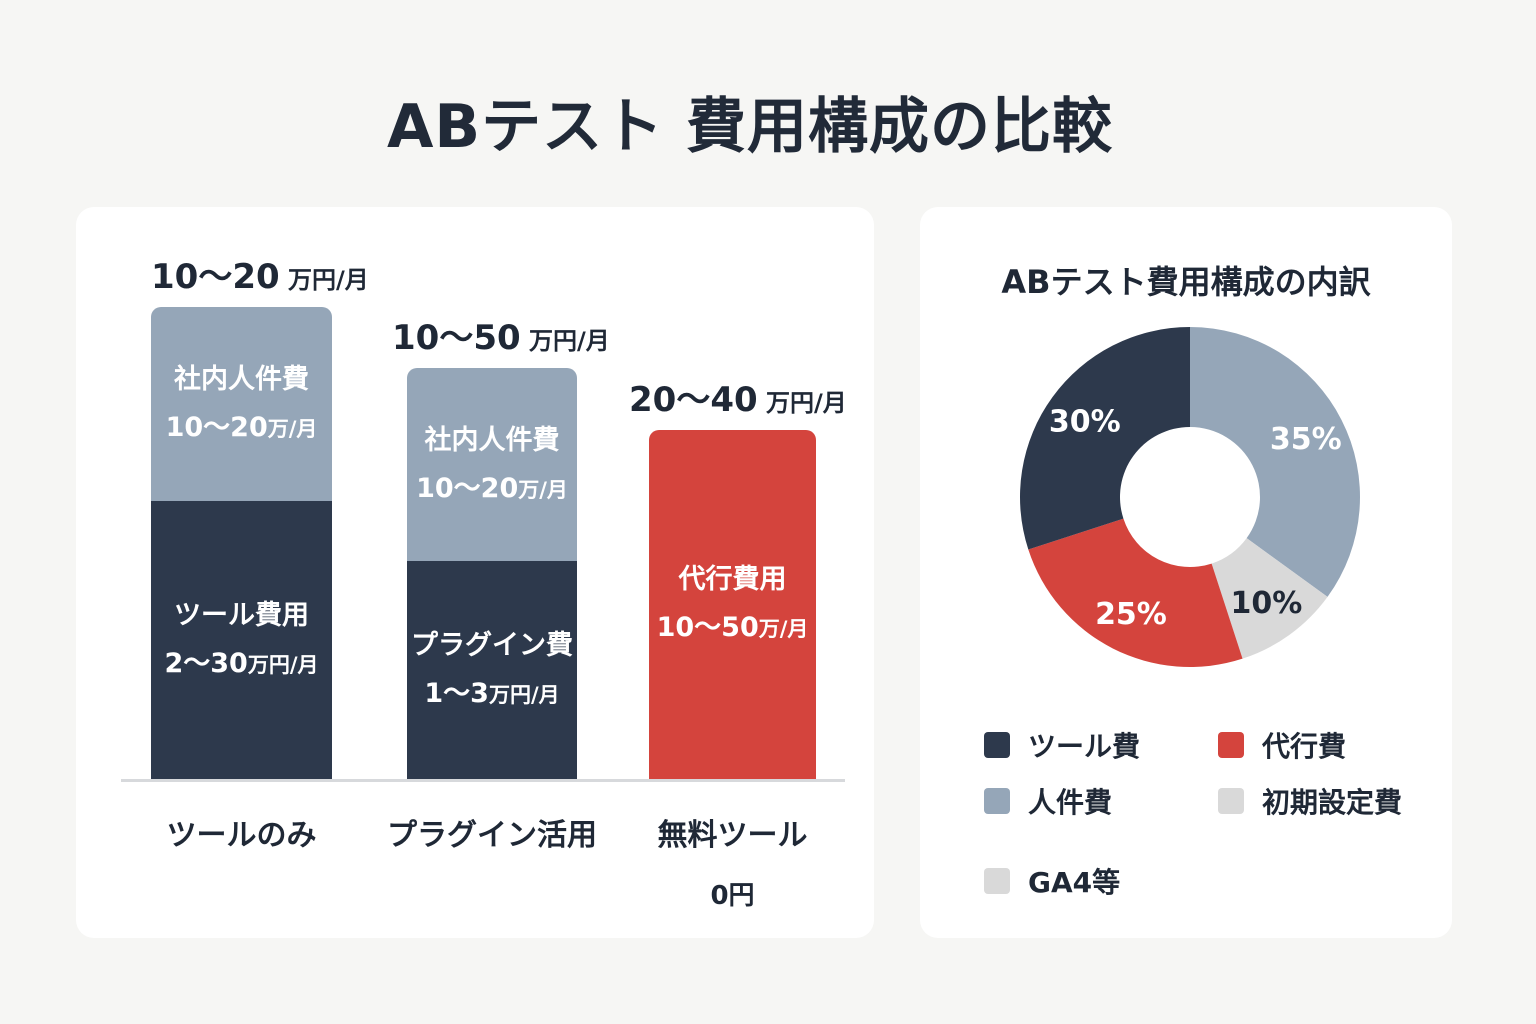  I want to click on legend-label: 代行費, so click(1304, 746).